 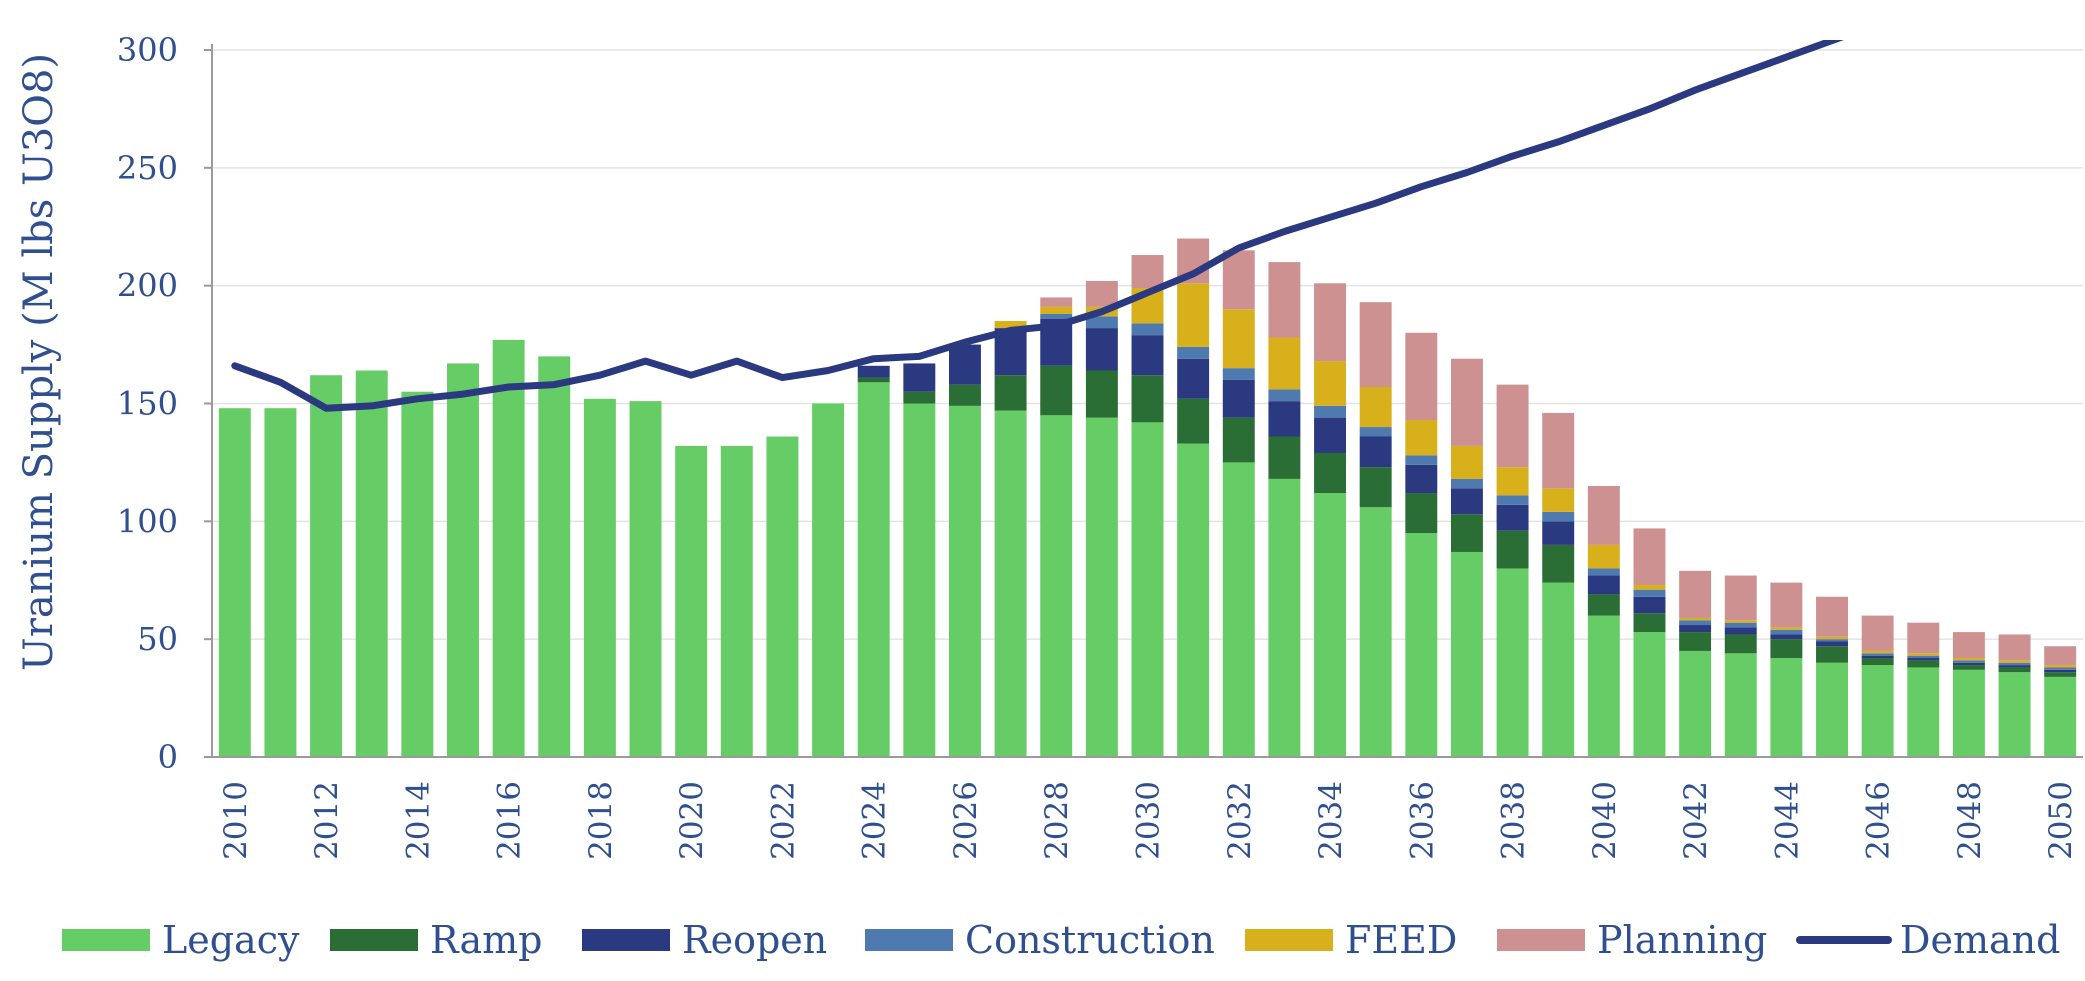 I want to click on bar-reopen-2042, so click(x=1695, y=629).